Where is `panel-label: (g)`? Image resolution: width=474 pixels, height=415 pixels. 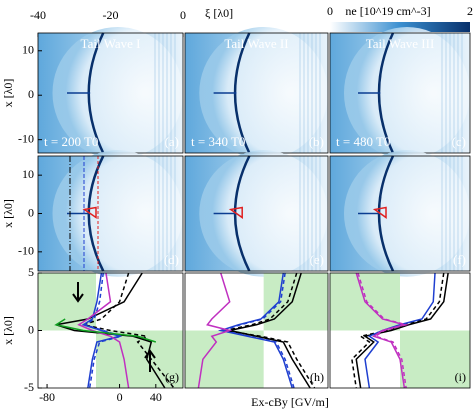
panel-label: (g) is located at coordinates (172, 377).